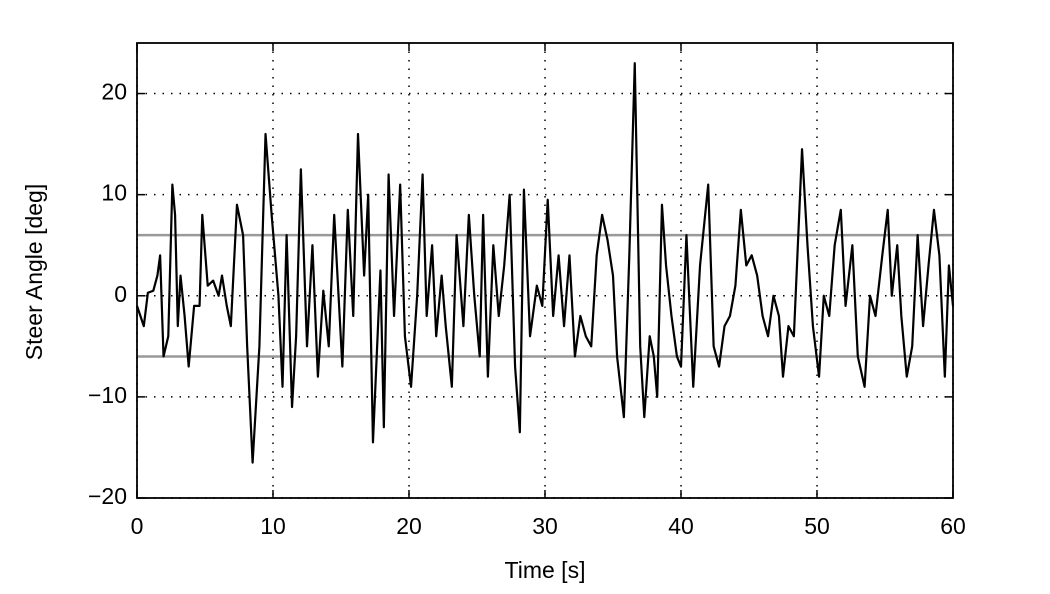 This screenshot has width=1050, height=594. Describe the element at coordinates (273, 526) in the screenshot. I see `x-tick-label: 10` at that location.